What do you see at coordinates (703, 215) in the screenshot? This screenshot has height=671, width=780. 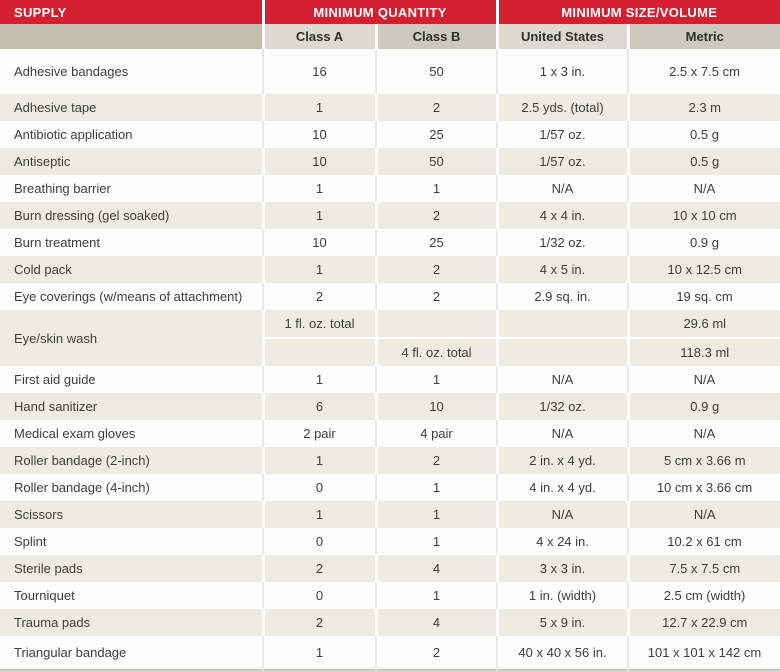 I see `cell-metric: 10 x 10 cm` at bounding box center [703, 215].